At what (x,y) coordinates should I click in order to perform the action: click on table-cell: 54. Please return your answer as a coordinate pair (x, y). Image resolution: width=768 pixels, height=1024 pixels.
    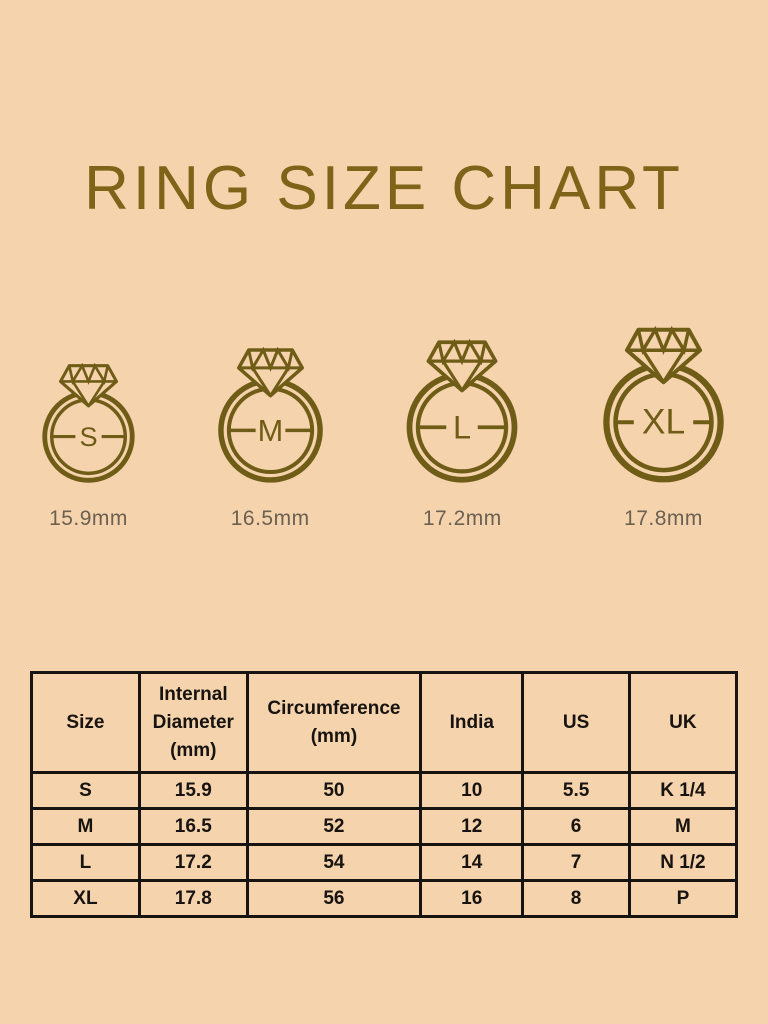
    Looking at the image, I should click on (334, 862).